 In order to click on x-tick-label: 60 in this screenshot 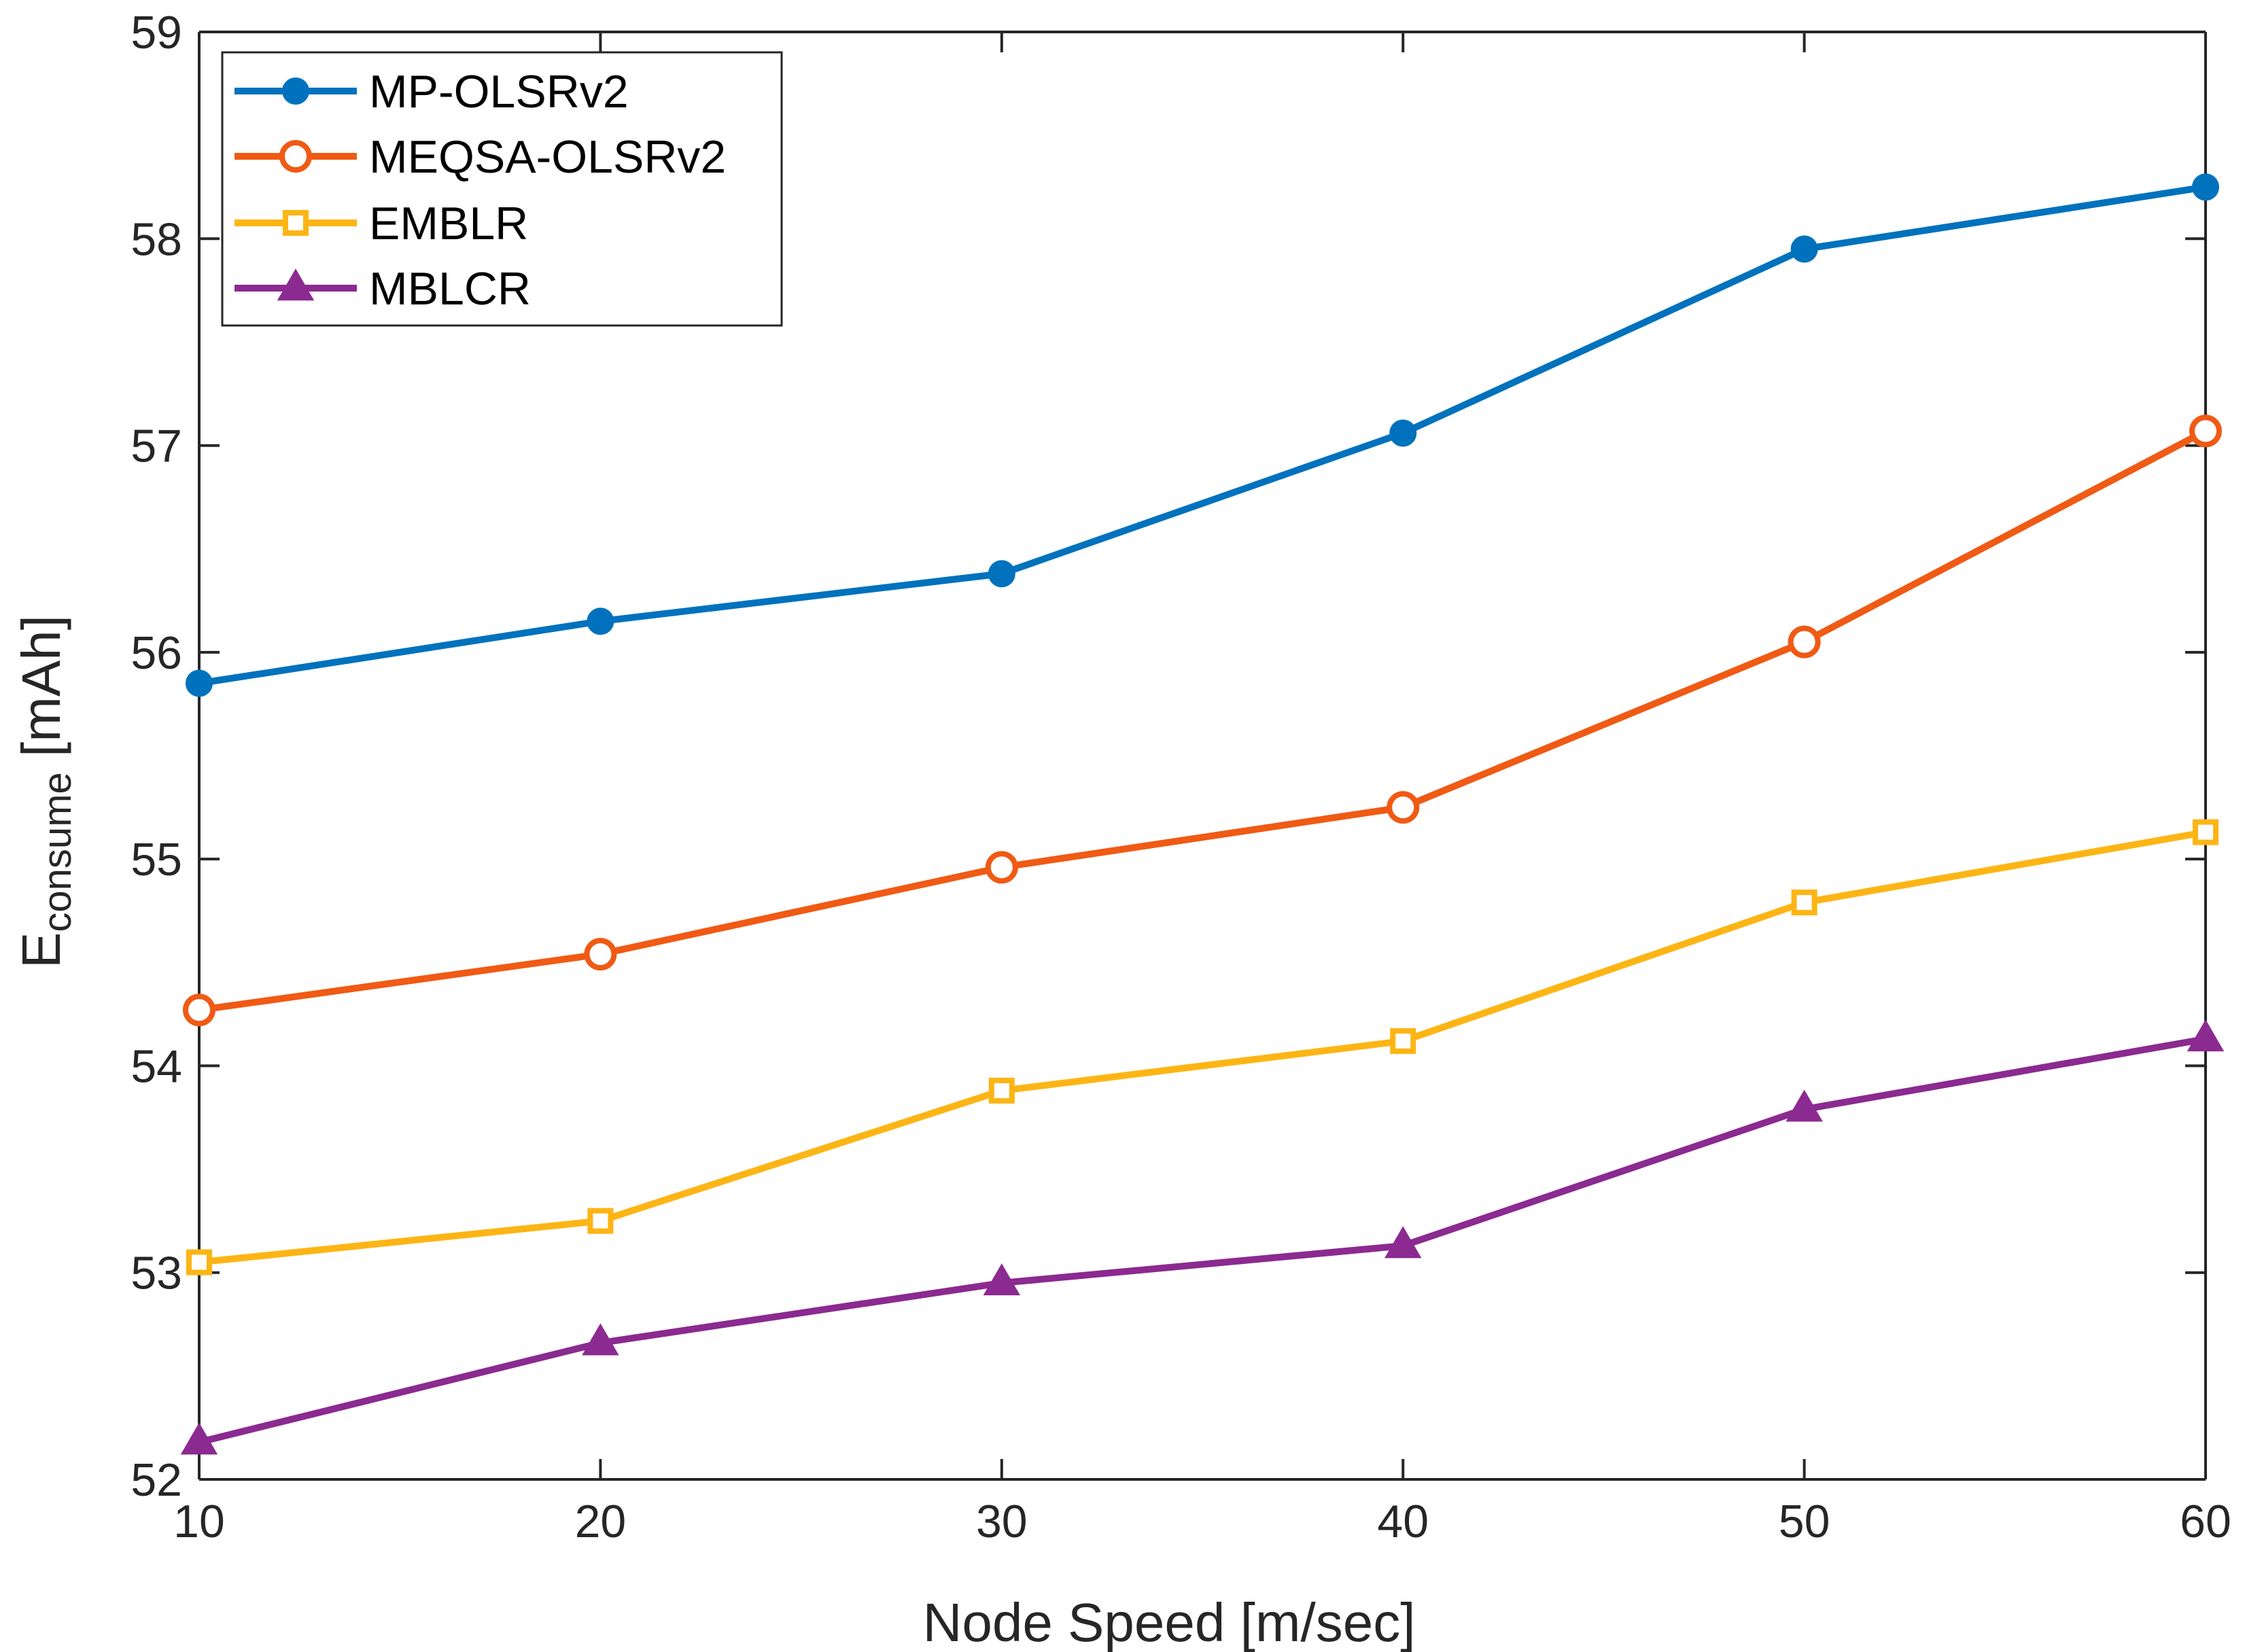, I will do `click(2205, 1521)`.